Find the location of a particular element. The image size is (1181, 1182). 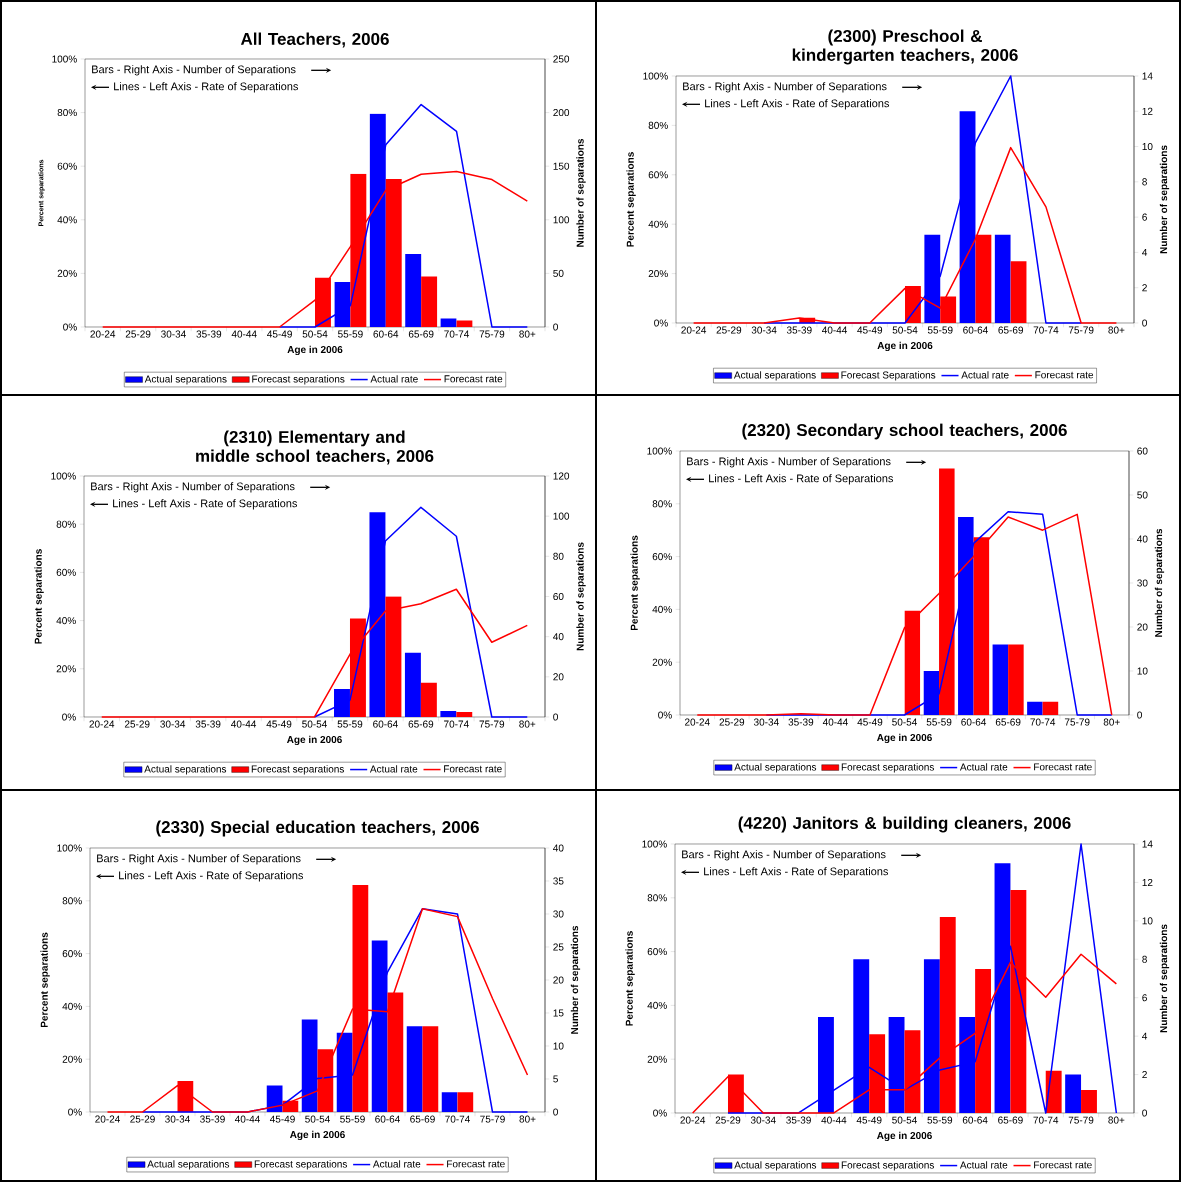

y2-tick-label: 5 is located at coordinates (555, 1079).